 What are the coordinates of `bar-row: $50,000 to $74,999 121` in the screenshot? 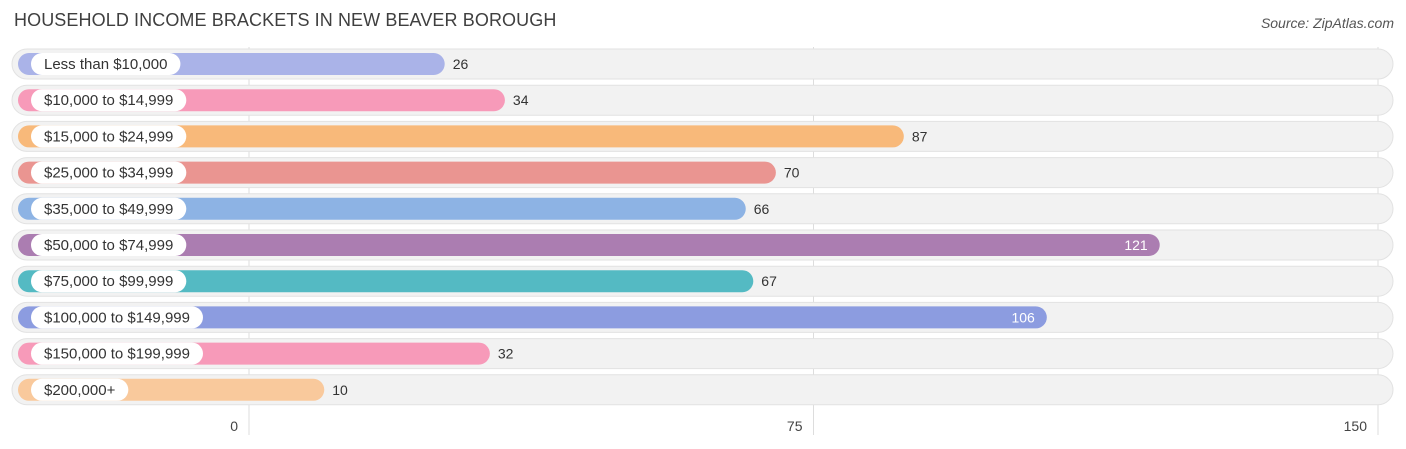 It's located at (702, 245).